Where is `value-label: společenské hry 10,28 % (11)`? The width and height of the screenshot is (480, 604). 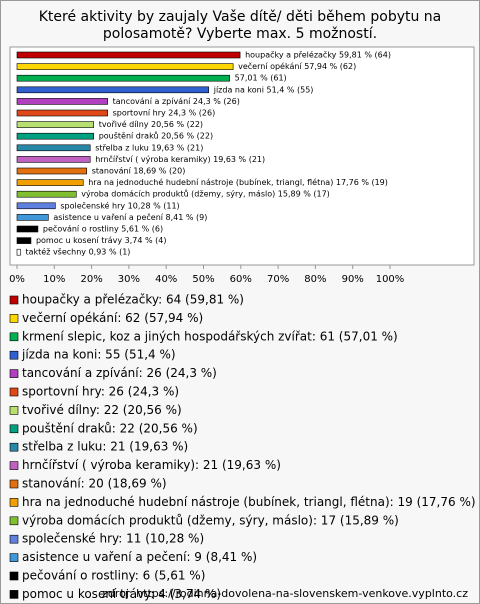 value-label: společenské hry 10,28 % (11) is located at coordinates (119, 205).